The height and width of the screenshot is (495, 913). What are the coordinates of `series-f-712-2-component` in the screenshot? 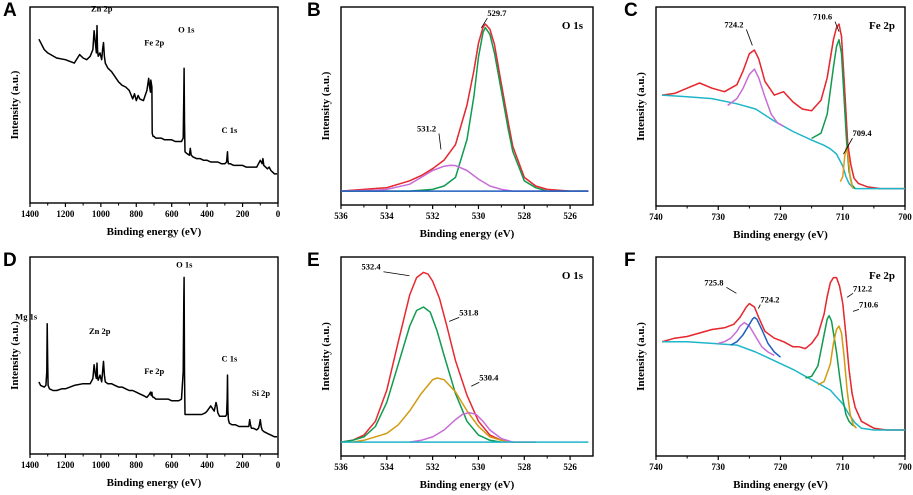 It's located at (830, 371).